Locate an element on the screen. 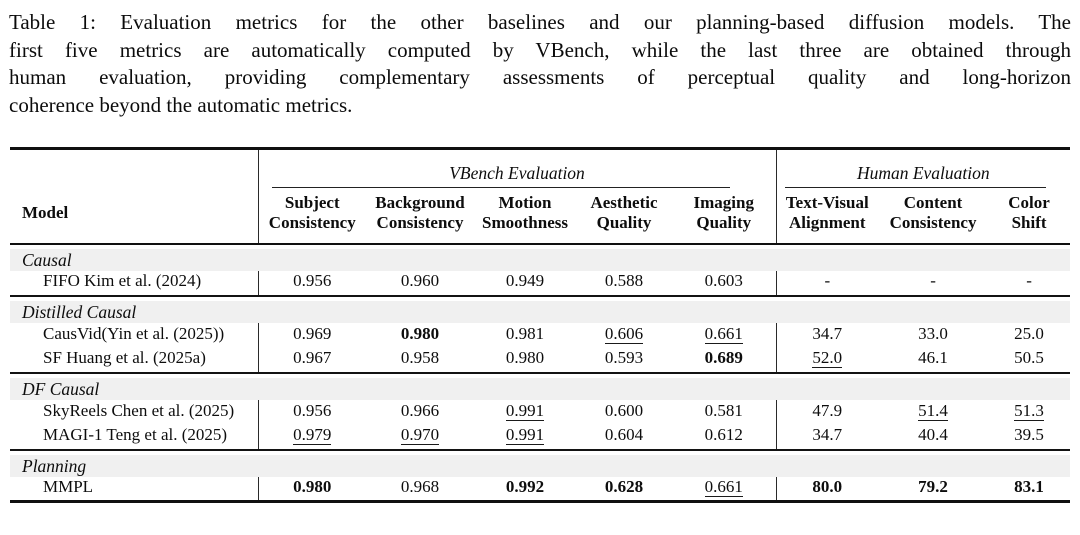 This screenshot has height=535, width=1080. section-cell: Causal is located at coordinates (540, 257).